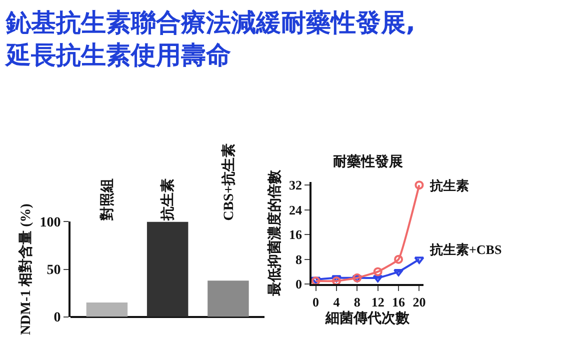 This screenshot has width=588, height=337. What do you see at coordinates (296, 210) in the screenshot?
I see `y-tick-label: 24` at bounding box center [296, 210].